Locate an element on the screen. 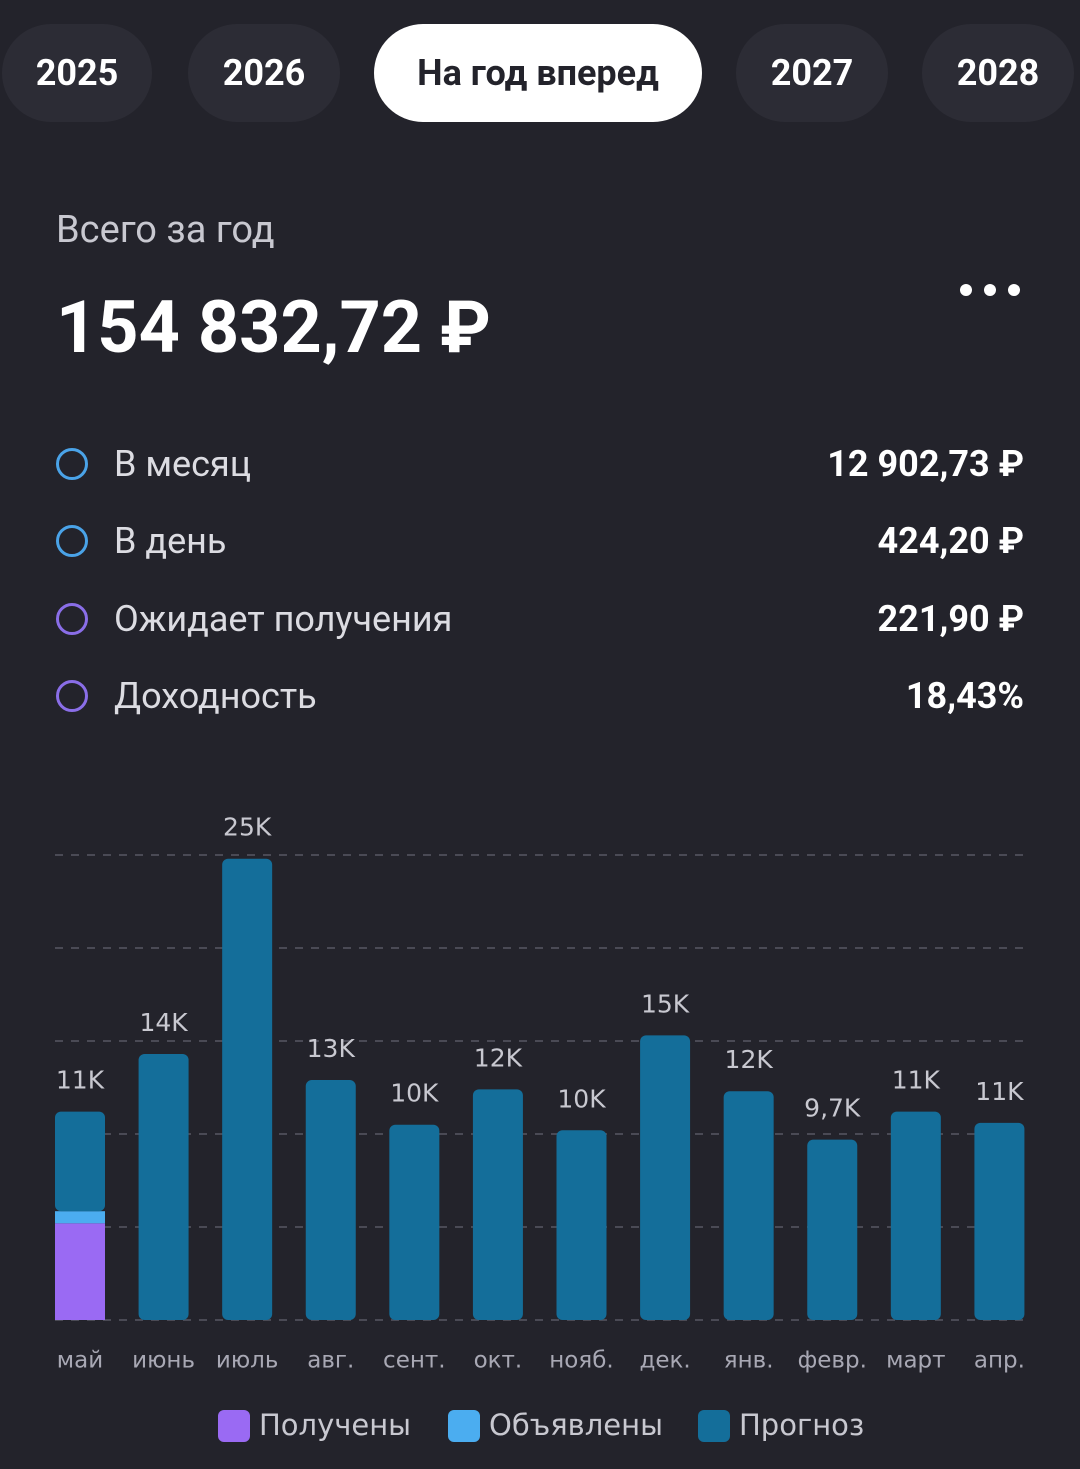  year-tab: 2026 is located at coordinates (264, 73).